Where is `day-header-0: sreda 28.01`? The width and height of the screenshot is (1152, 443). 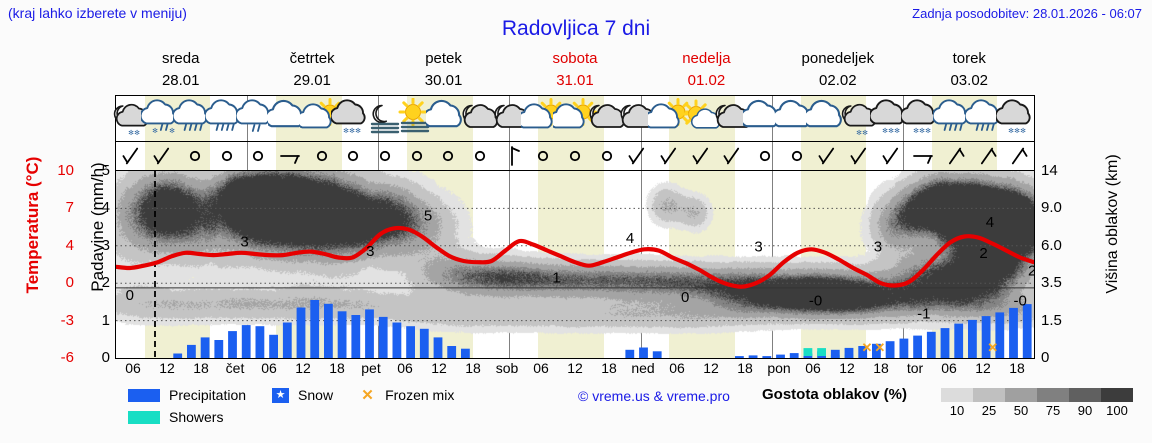
day-header-0: sreda 28.01 is located at coordinates (180, 71).